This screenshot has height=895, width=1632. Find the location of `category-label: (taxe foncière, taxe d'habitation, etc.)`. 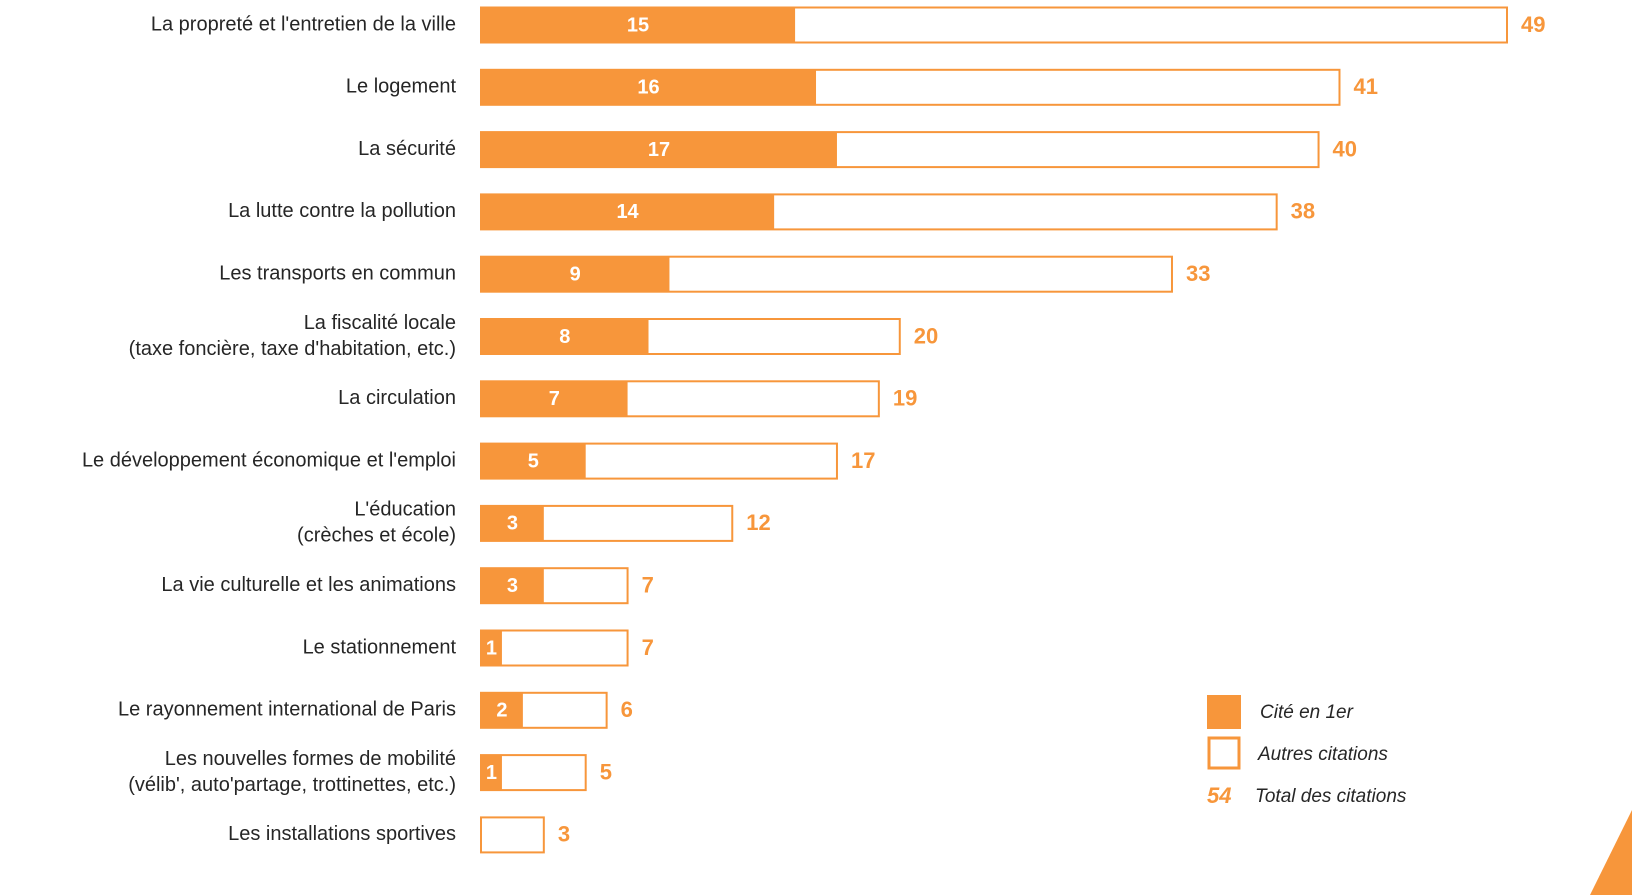

category-label: (taxe foncière, taxe d'habitation, etc.) is located at coordinates (292, 349).